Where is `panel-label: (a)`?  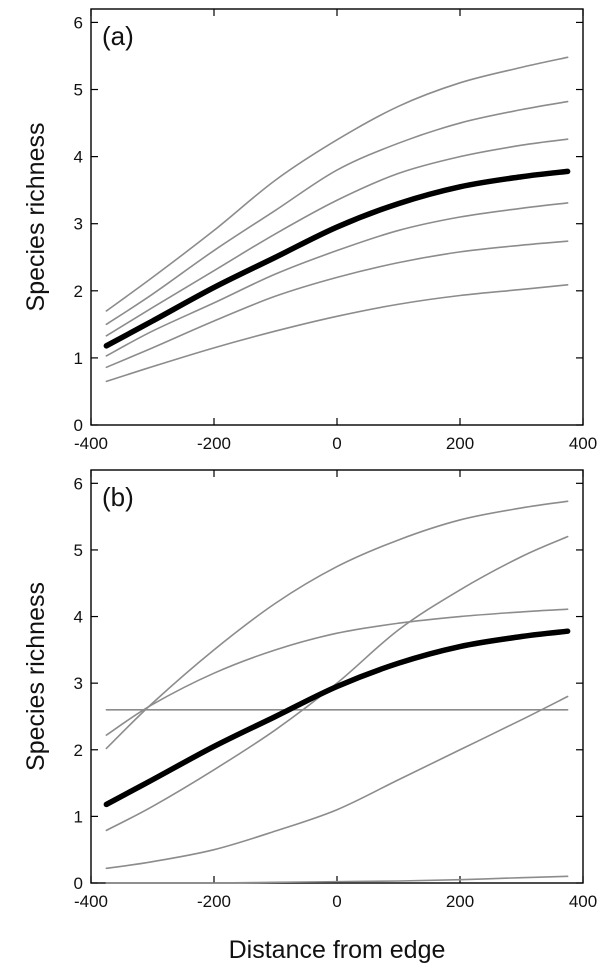
panel-label: (a) is located at coordinates (118, 36).